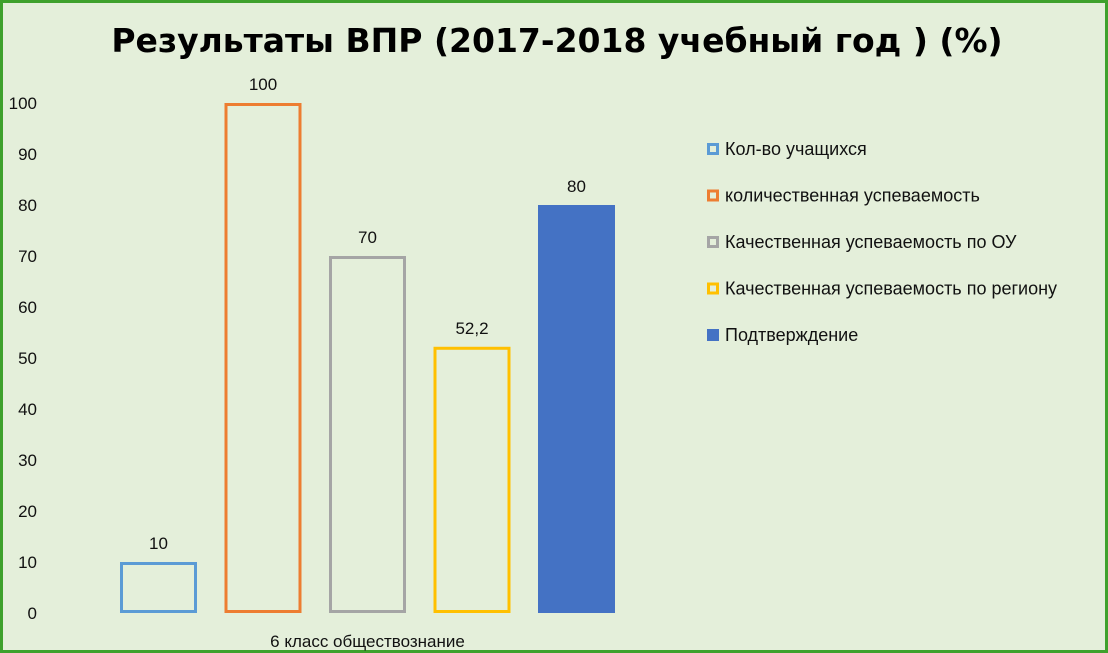  Describe the element at coordinates (27, 256) in the screenshot. I see `y-tick-label: 70` at that location.